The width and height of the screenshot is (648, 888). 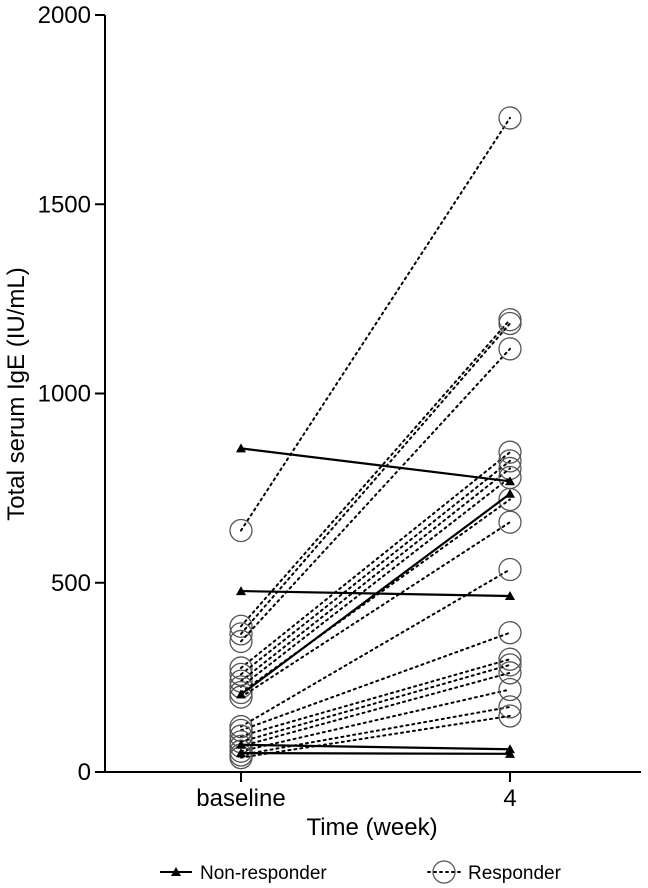 I want to click on legend-item-non-responder: Non-responder, so click(x=243, y=873).